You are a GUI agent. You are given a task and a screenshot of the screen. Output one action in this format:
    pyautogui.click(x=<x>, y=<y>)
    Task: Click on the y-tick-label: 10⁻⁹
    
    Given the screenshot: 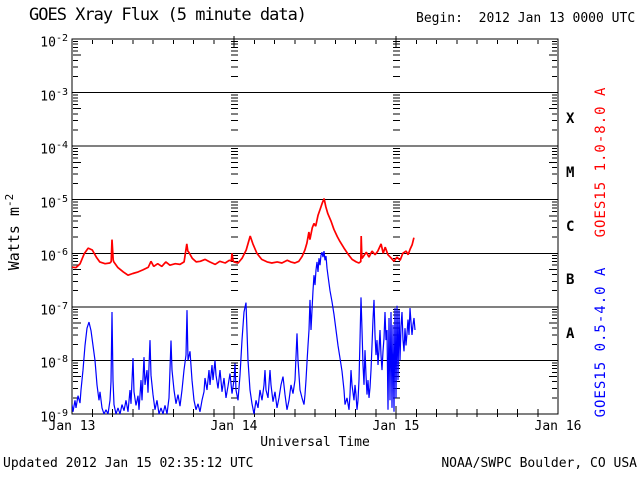 What is the action you would take?
    pyautogui.click(x=54, y=417)
    